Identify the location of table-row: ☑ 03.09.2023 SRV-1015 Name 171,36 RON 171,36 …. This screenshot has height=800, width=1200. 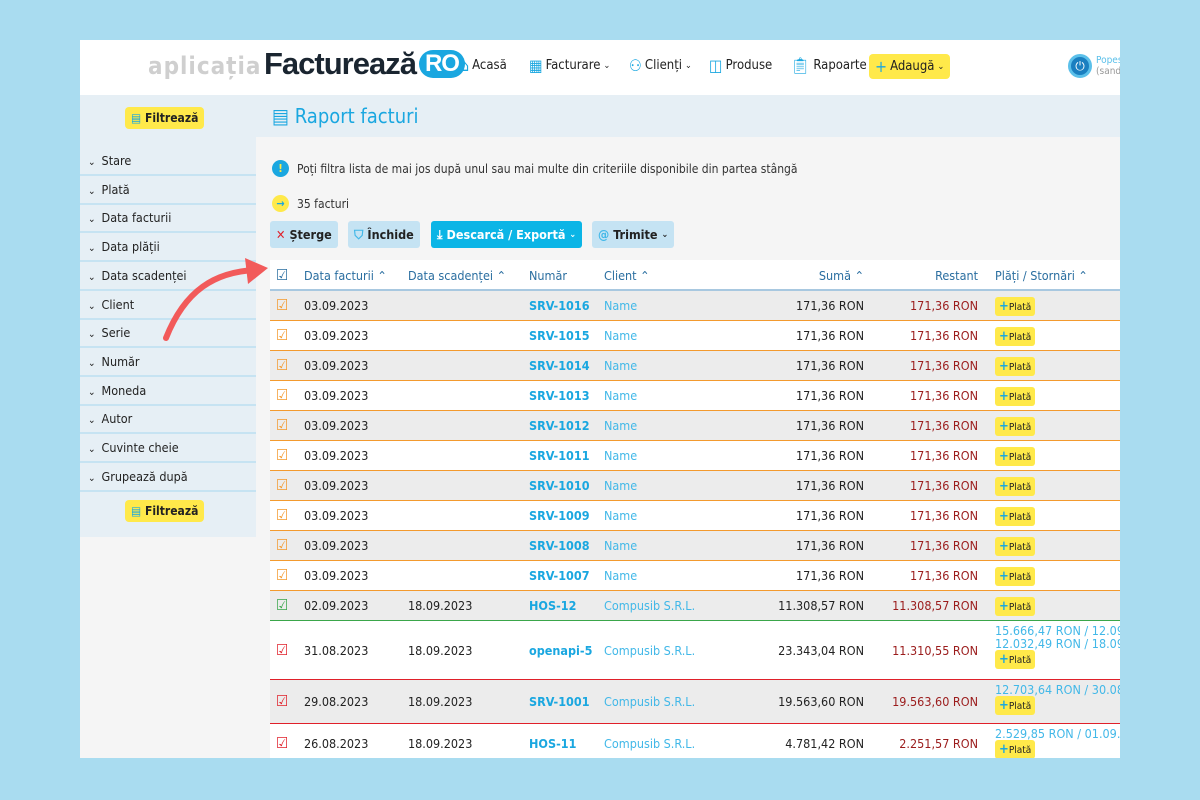
(695, 336).